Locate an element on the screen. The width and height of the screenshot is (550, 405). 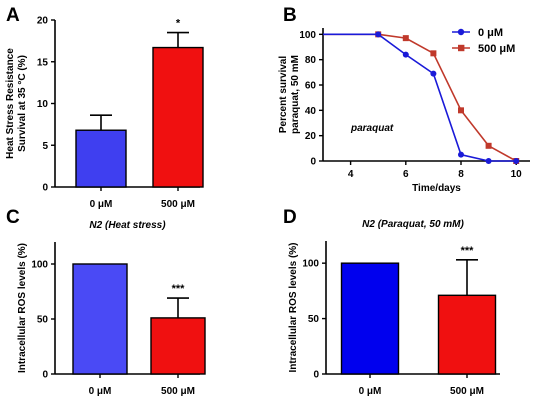
y-tick-label: 60 is located at coordinates (311, 86).